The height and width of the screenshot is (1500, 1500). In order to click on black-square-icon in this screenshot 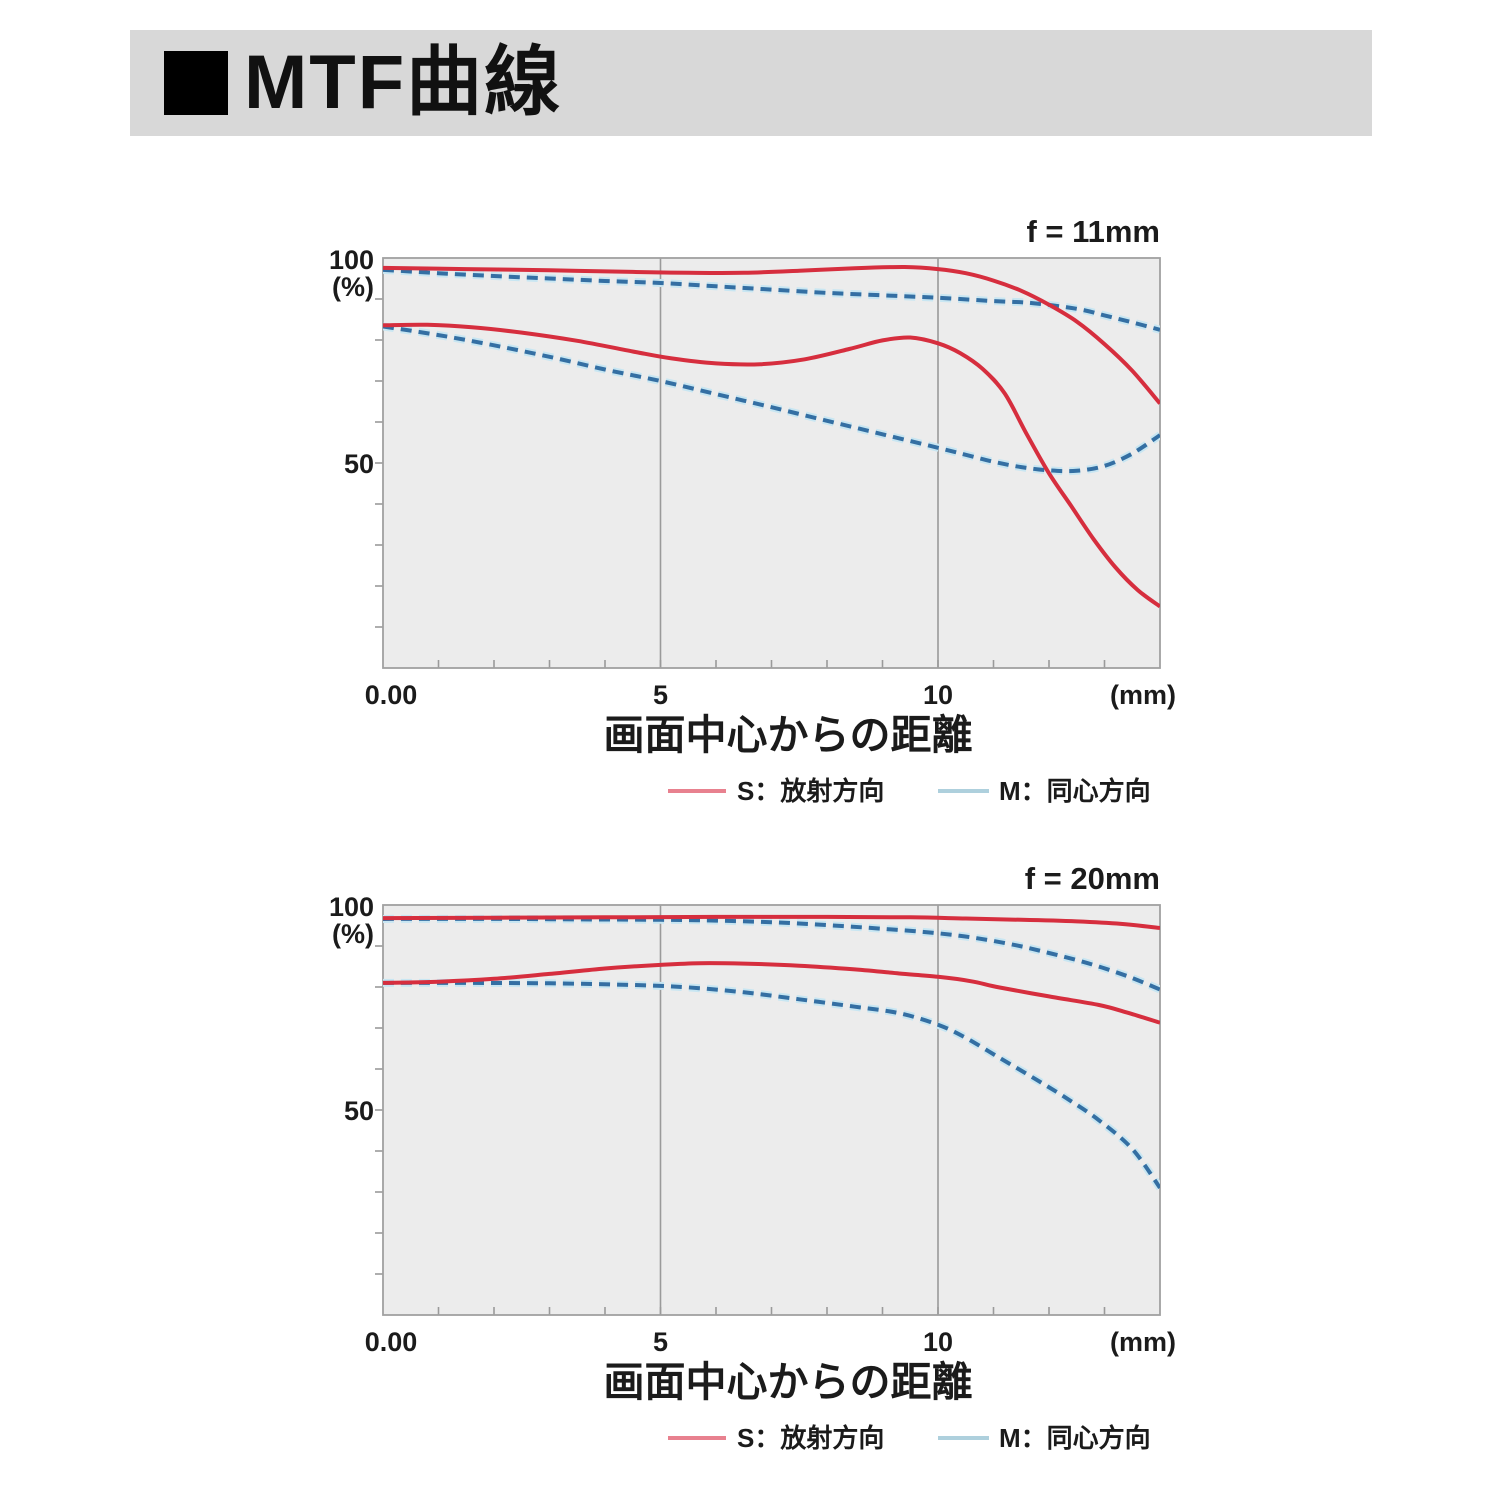, I will do `click(196, 83)`.